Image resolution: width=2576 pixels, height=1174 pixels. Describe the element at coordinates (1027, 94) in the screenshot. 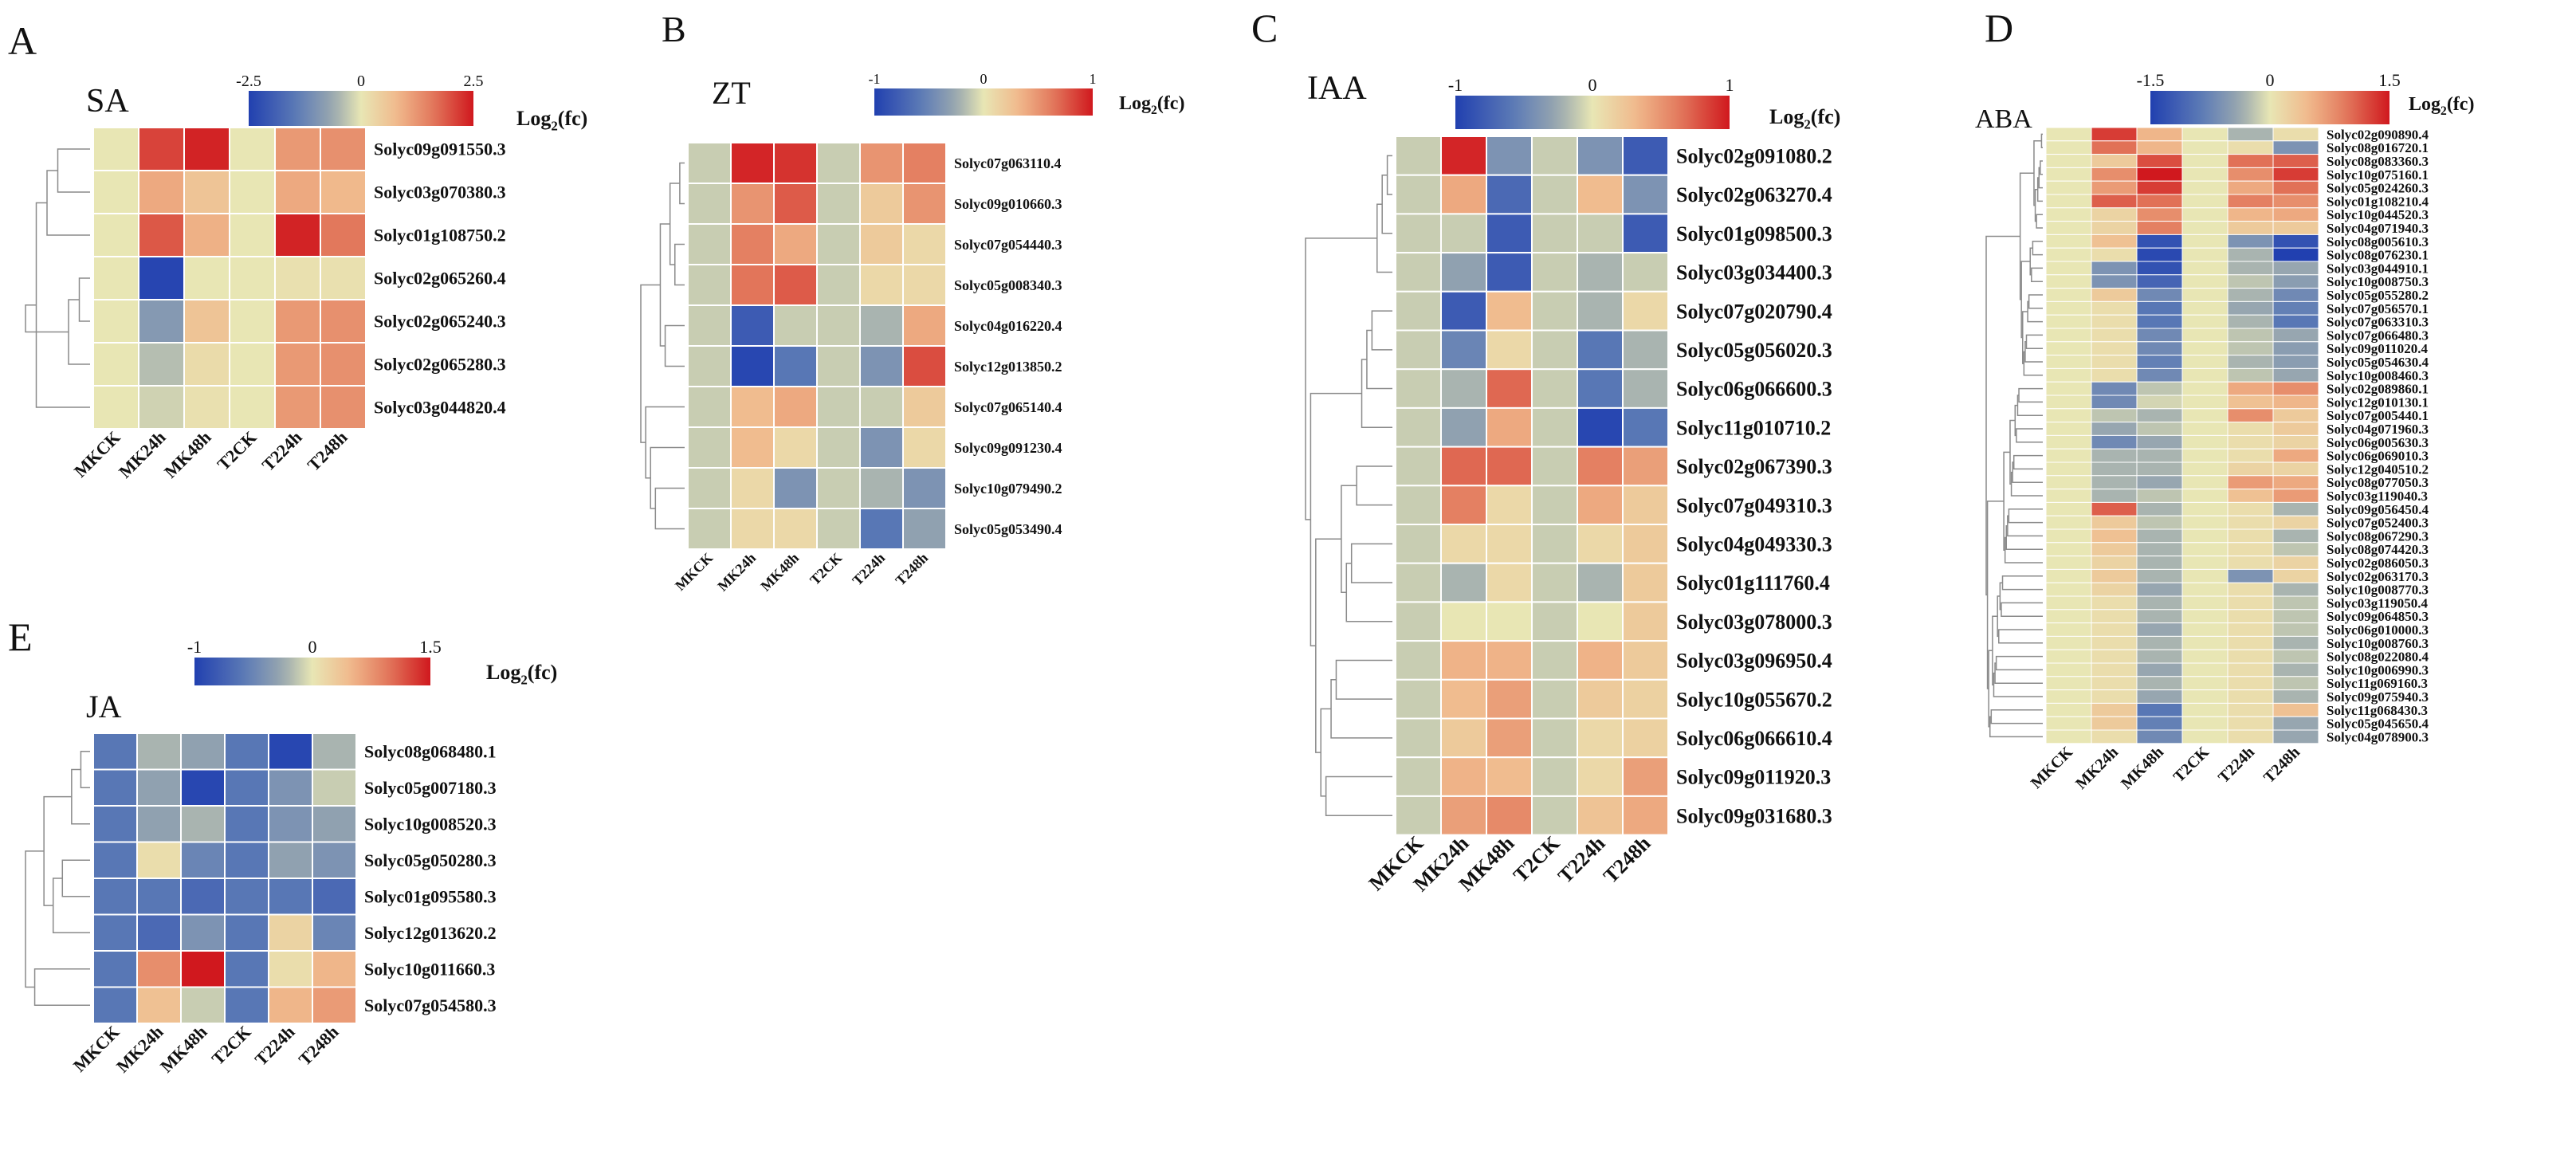

I see `color-legend: -1 0 1 Log2(fc)` at that location.